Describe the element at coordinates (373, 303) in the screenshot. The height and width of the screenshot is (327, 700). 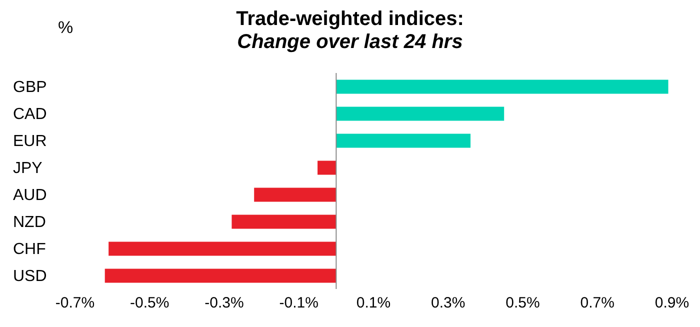
I see `x-tick-label: 0.1%` at that location.